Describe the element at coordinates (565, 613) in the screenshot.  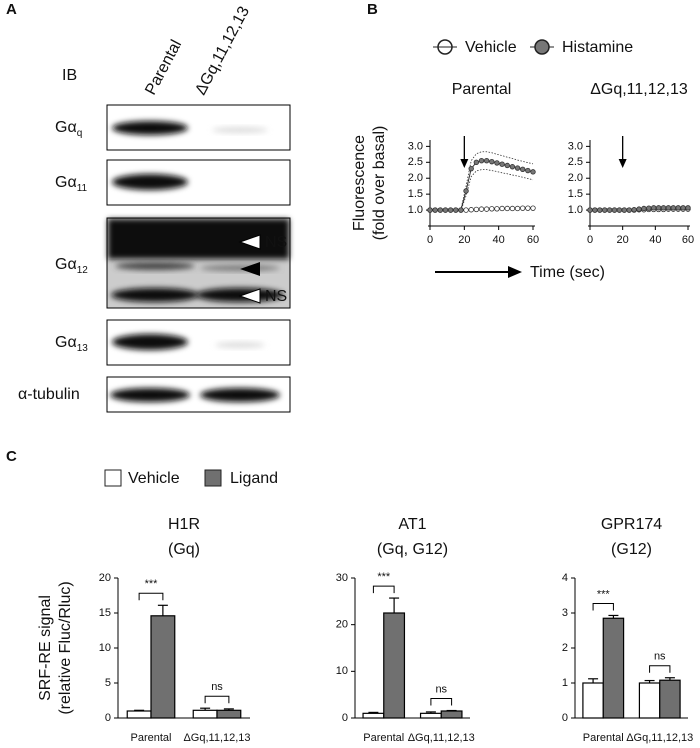
I see `y-tick-label: 3` at that location.